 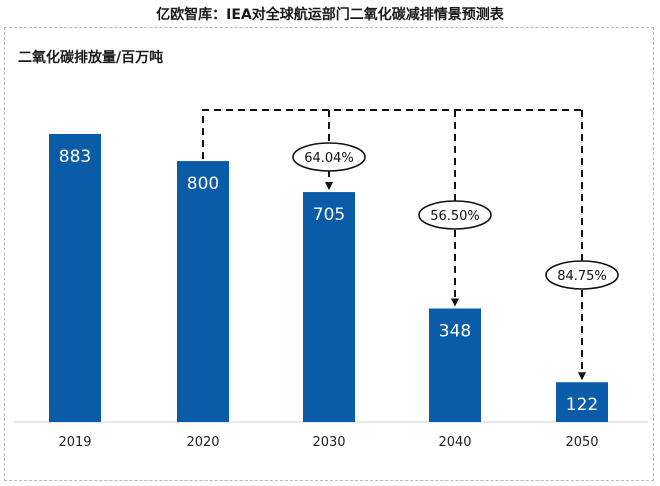 I want to click on reduction-oval-2030, so click(x=329, y=157).